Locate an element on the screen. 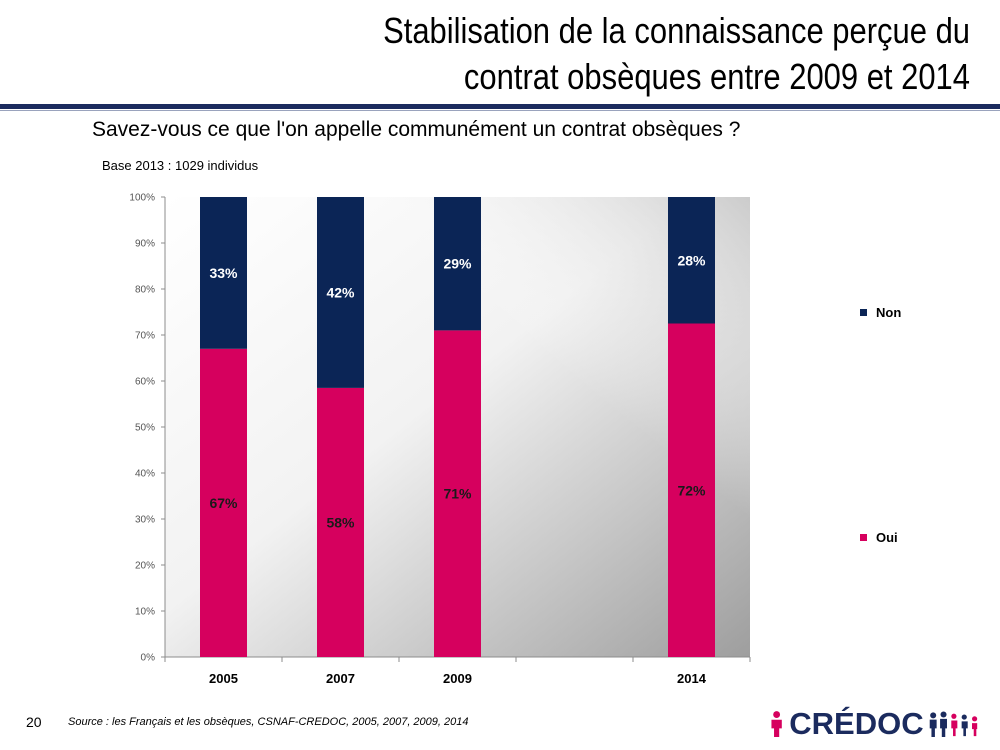  y-tick-label: 50% is located at coordinates (145, 428).